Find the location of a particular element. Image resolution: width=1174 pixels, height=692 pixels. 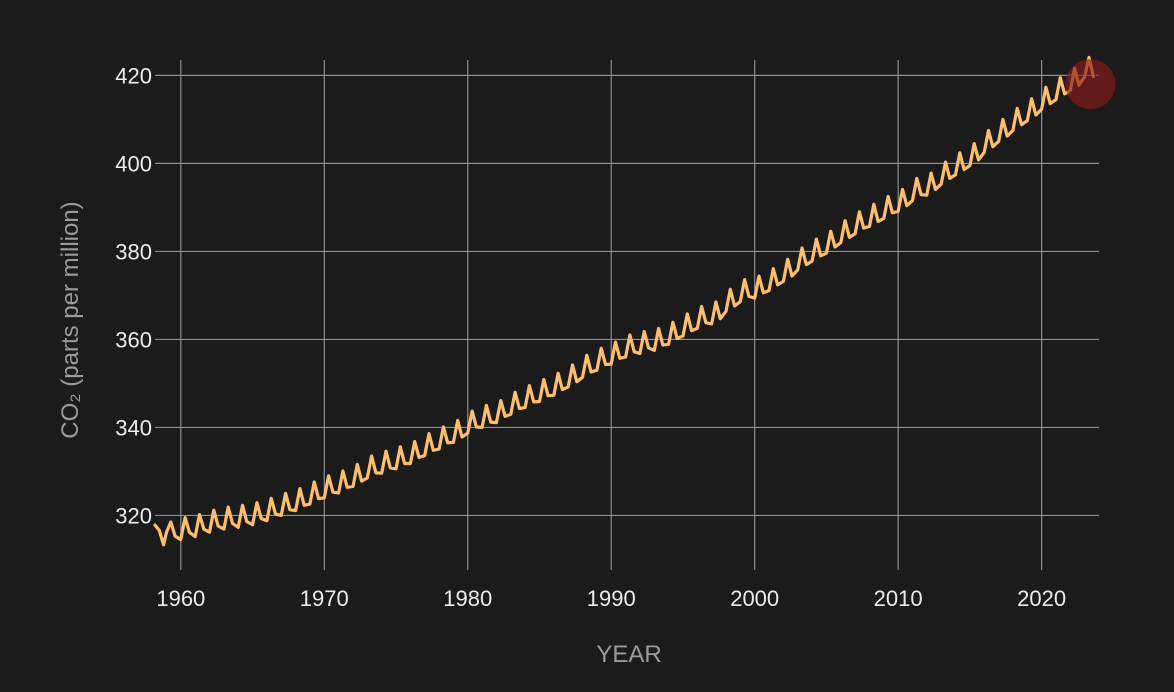

y-tick-360: 360 is located at coordinates (133, 339).